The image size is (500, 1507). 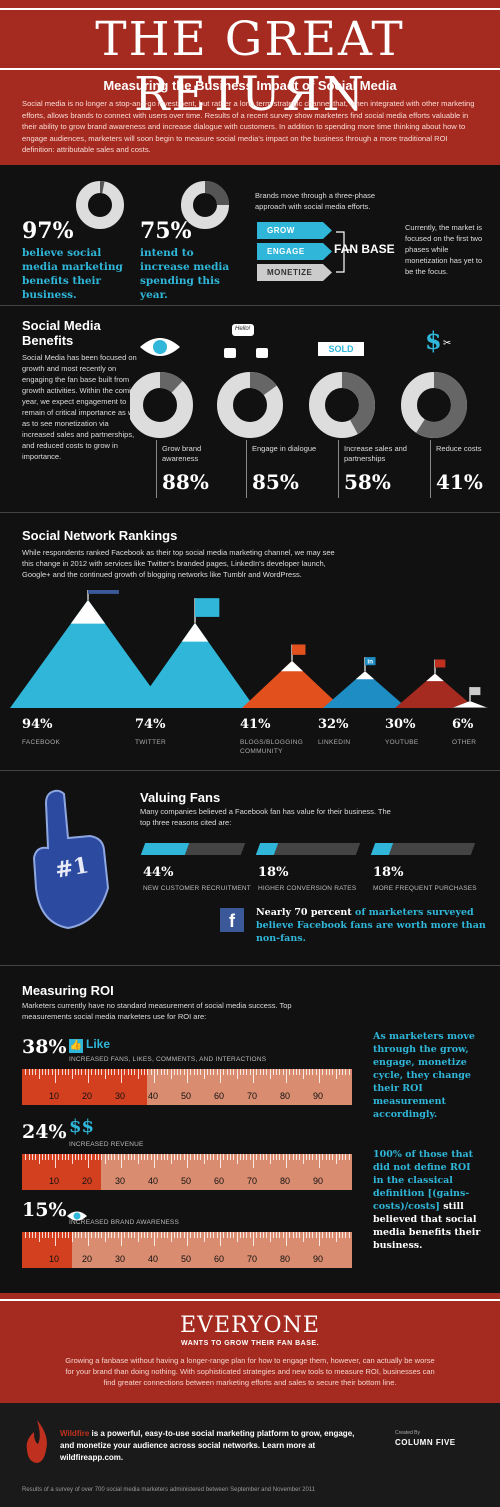 I want to click on banner-rule, so click(x=250, y=1300).